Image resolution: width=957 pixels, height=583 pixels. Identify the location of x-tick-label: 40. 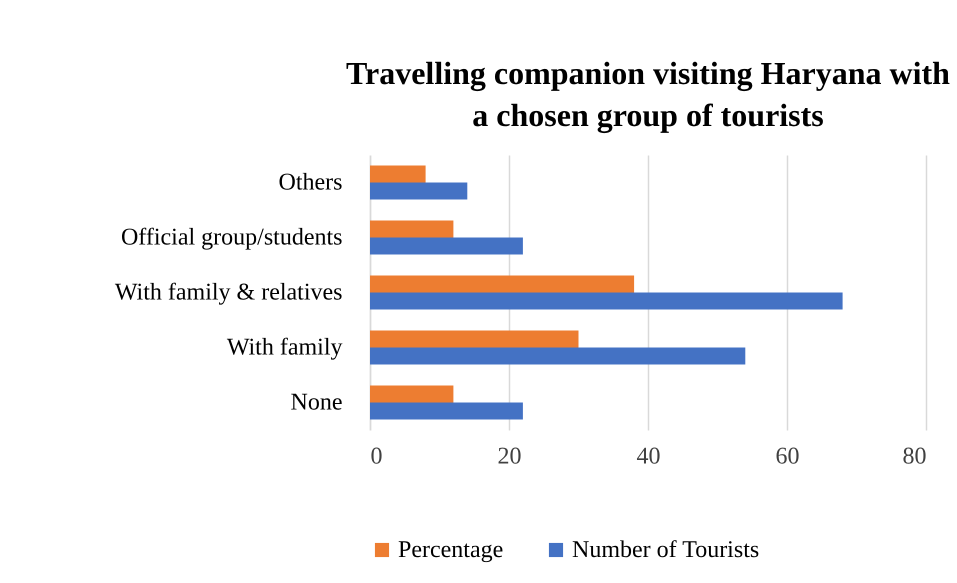
(648, 457).